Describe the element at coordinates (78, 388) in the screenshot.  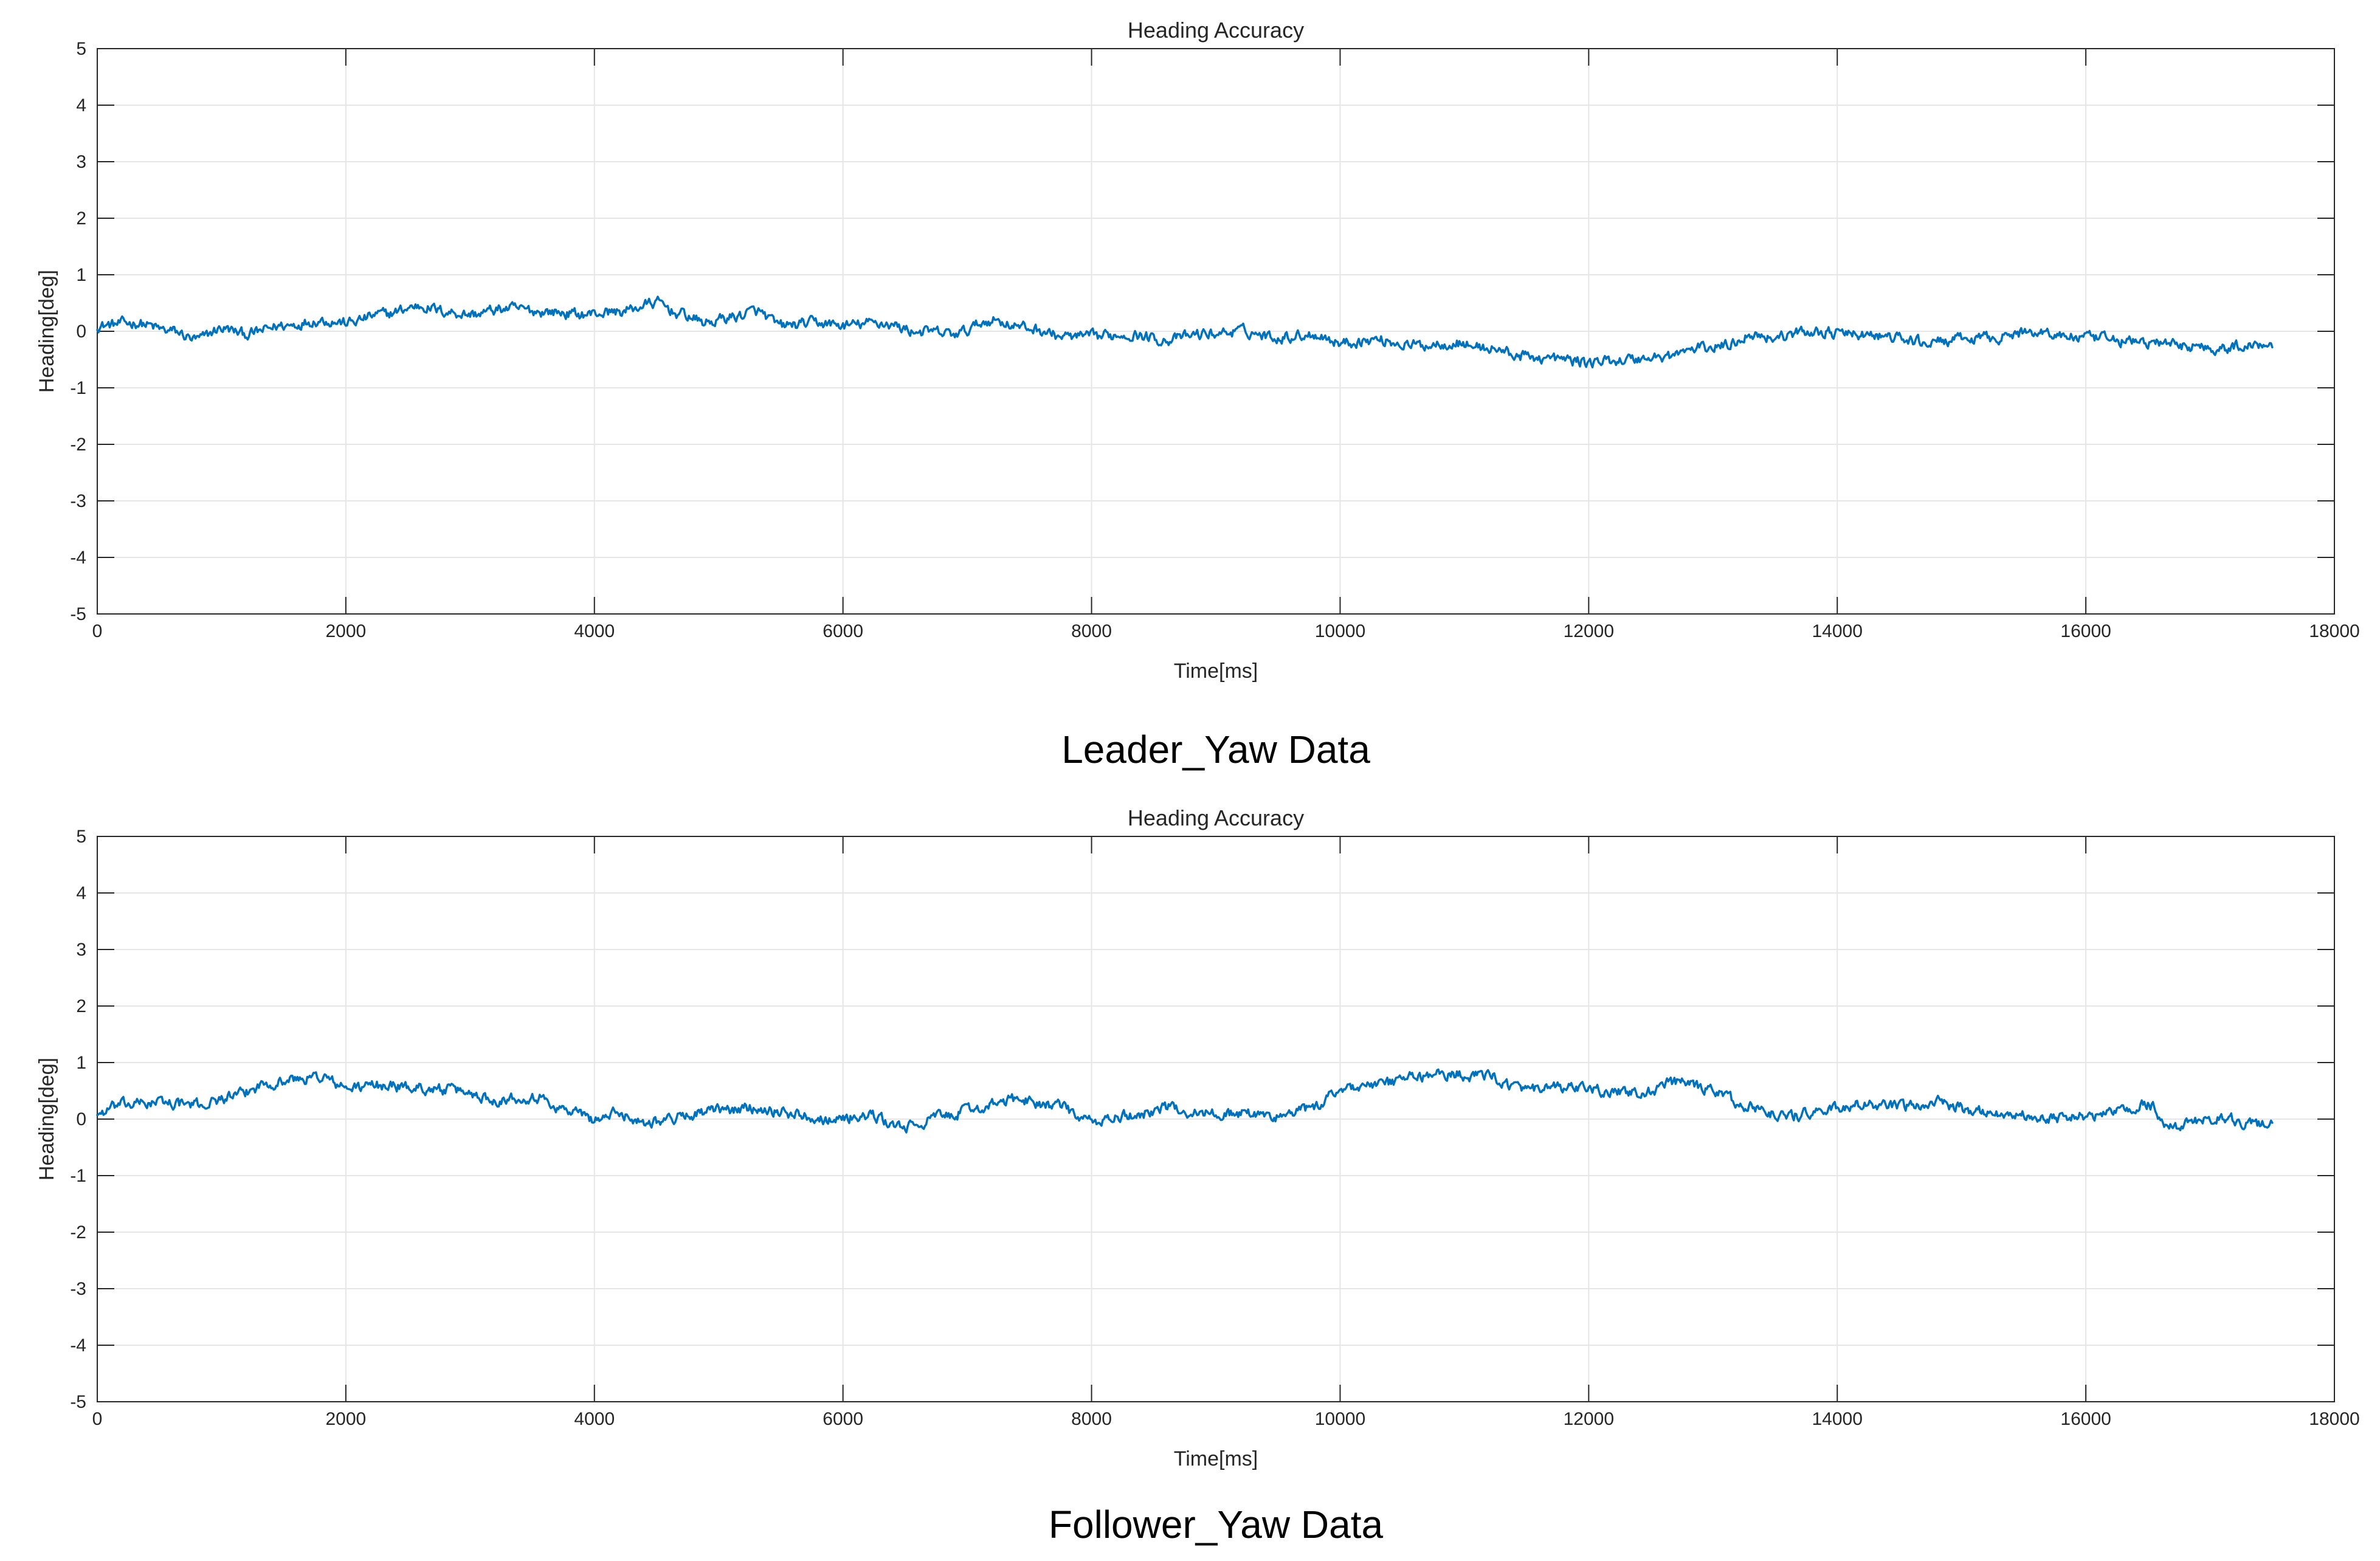
I see `leader-y-tick-label: -1` at that location.